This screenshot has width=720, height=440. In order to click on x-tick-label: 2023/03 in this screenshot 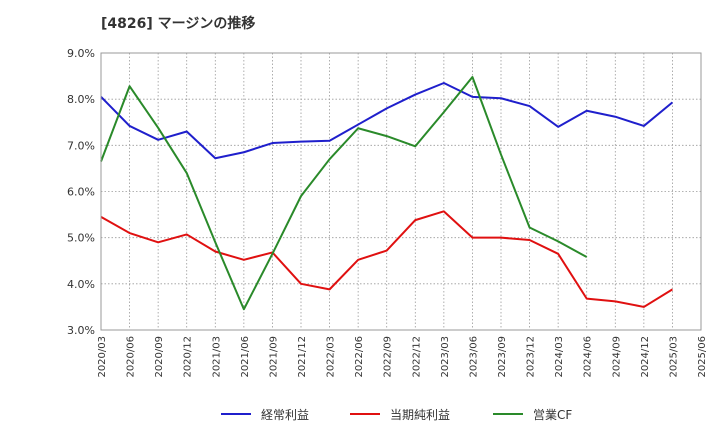, I will do `click(445, 357)`.